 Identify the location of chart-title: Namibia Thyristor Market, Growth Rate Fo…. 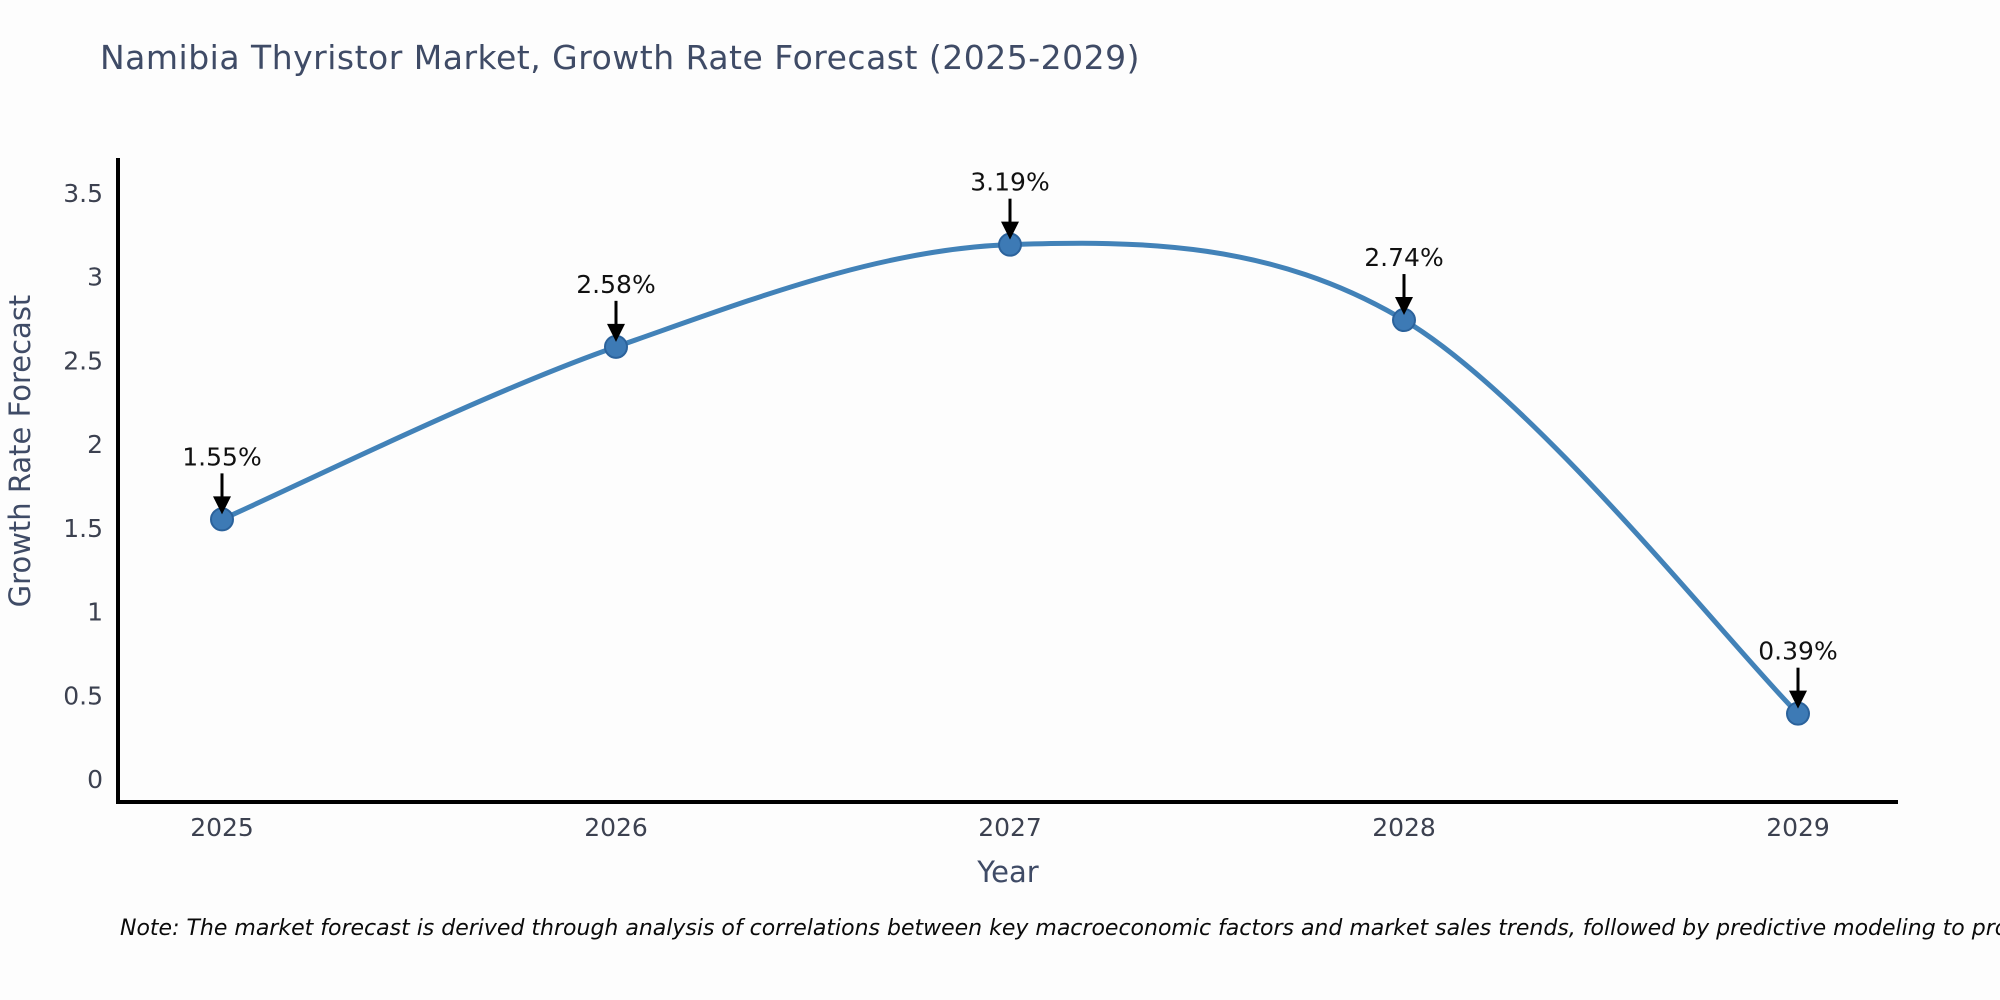
(620, 57).